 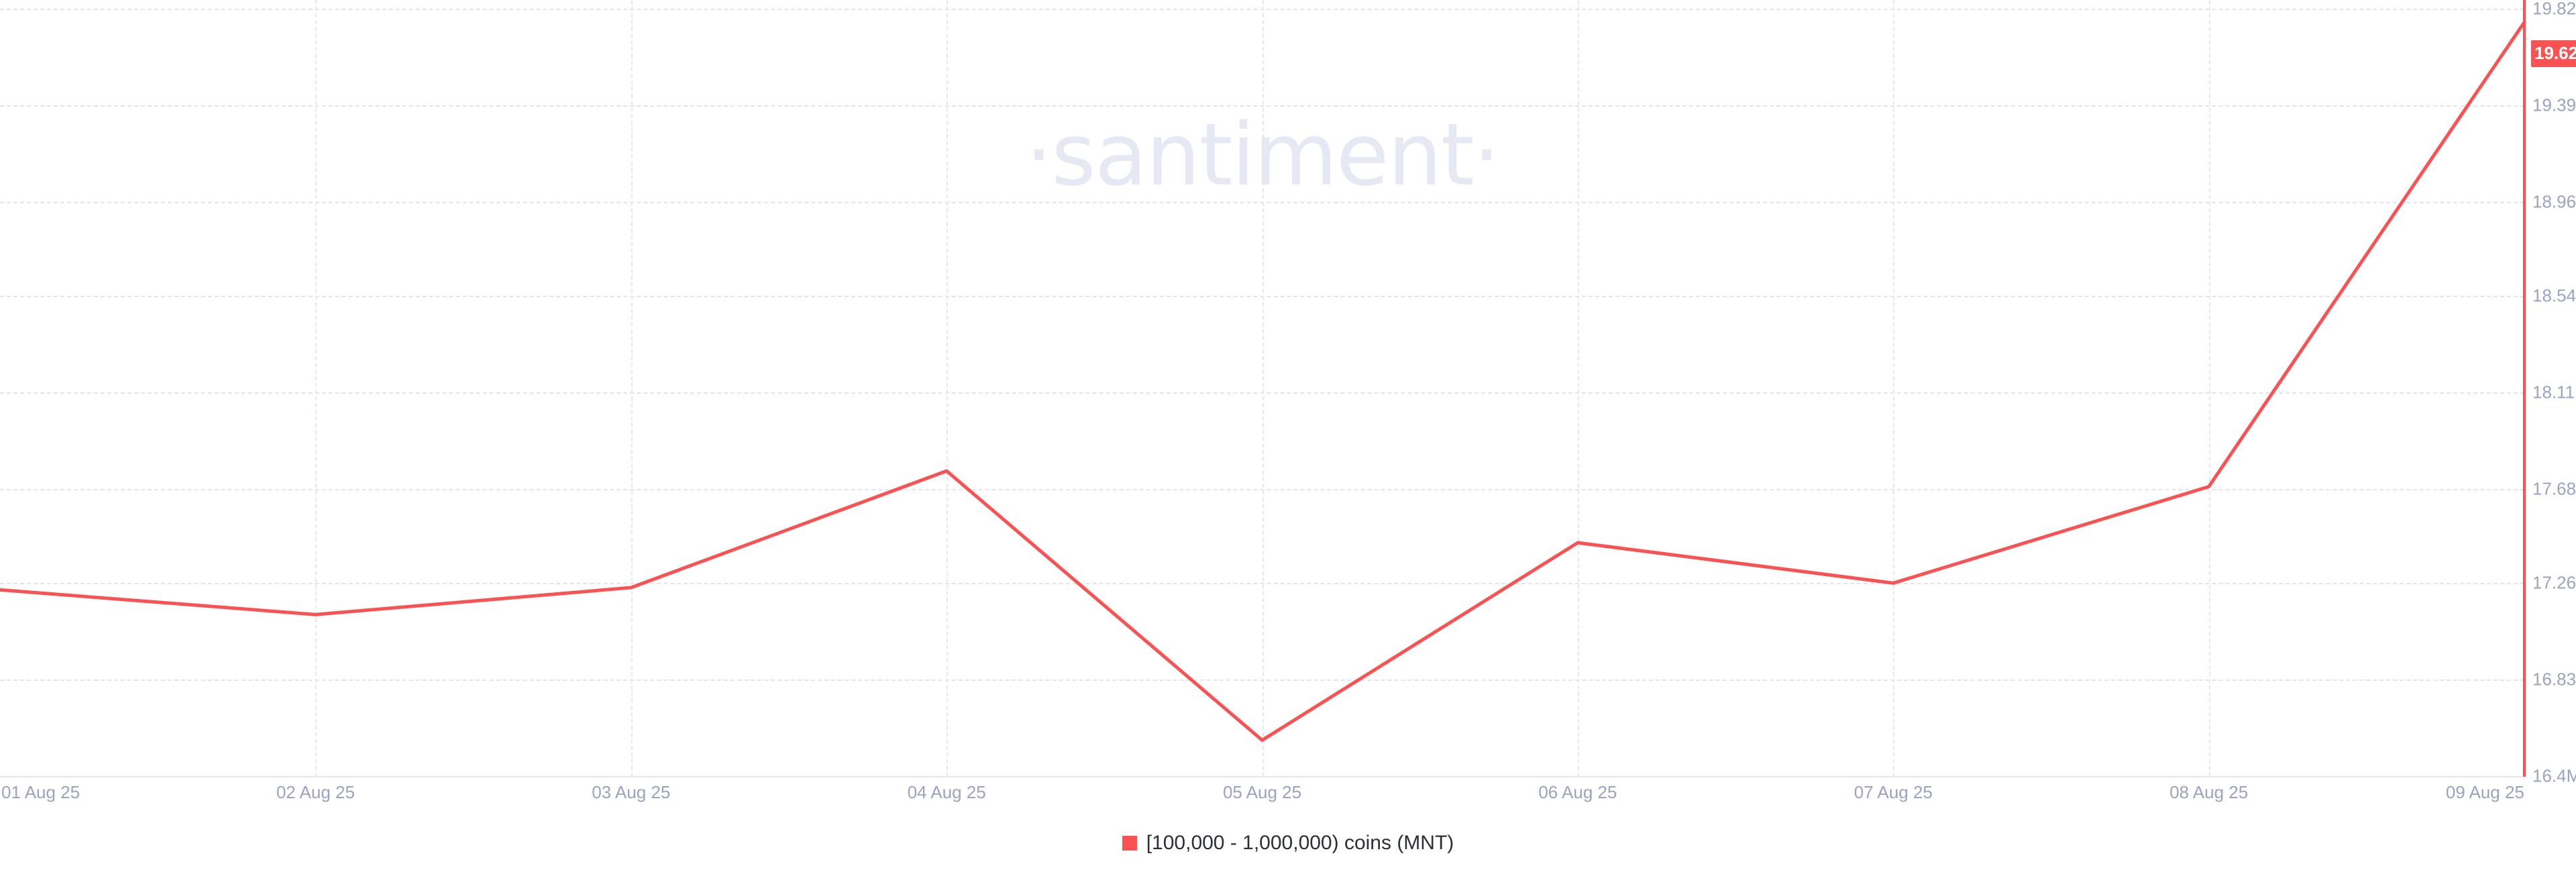 I want to click on x-axis-tick-label: 08 Aug 25, so click(x=2209, y=792).